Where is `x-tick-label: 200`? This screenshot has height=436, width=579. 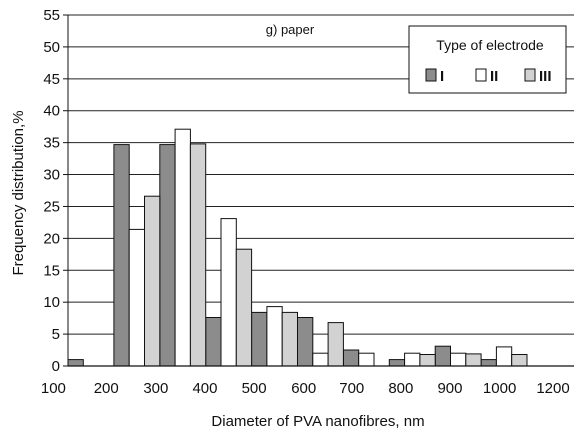 x-tick-label: 200 is located at coordinates (106, 388).